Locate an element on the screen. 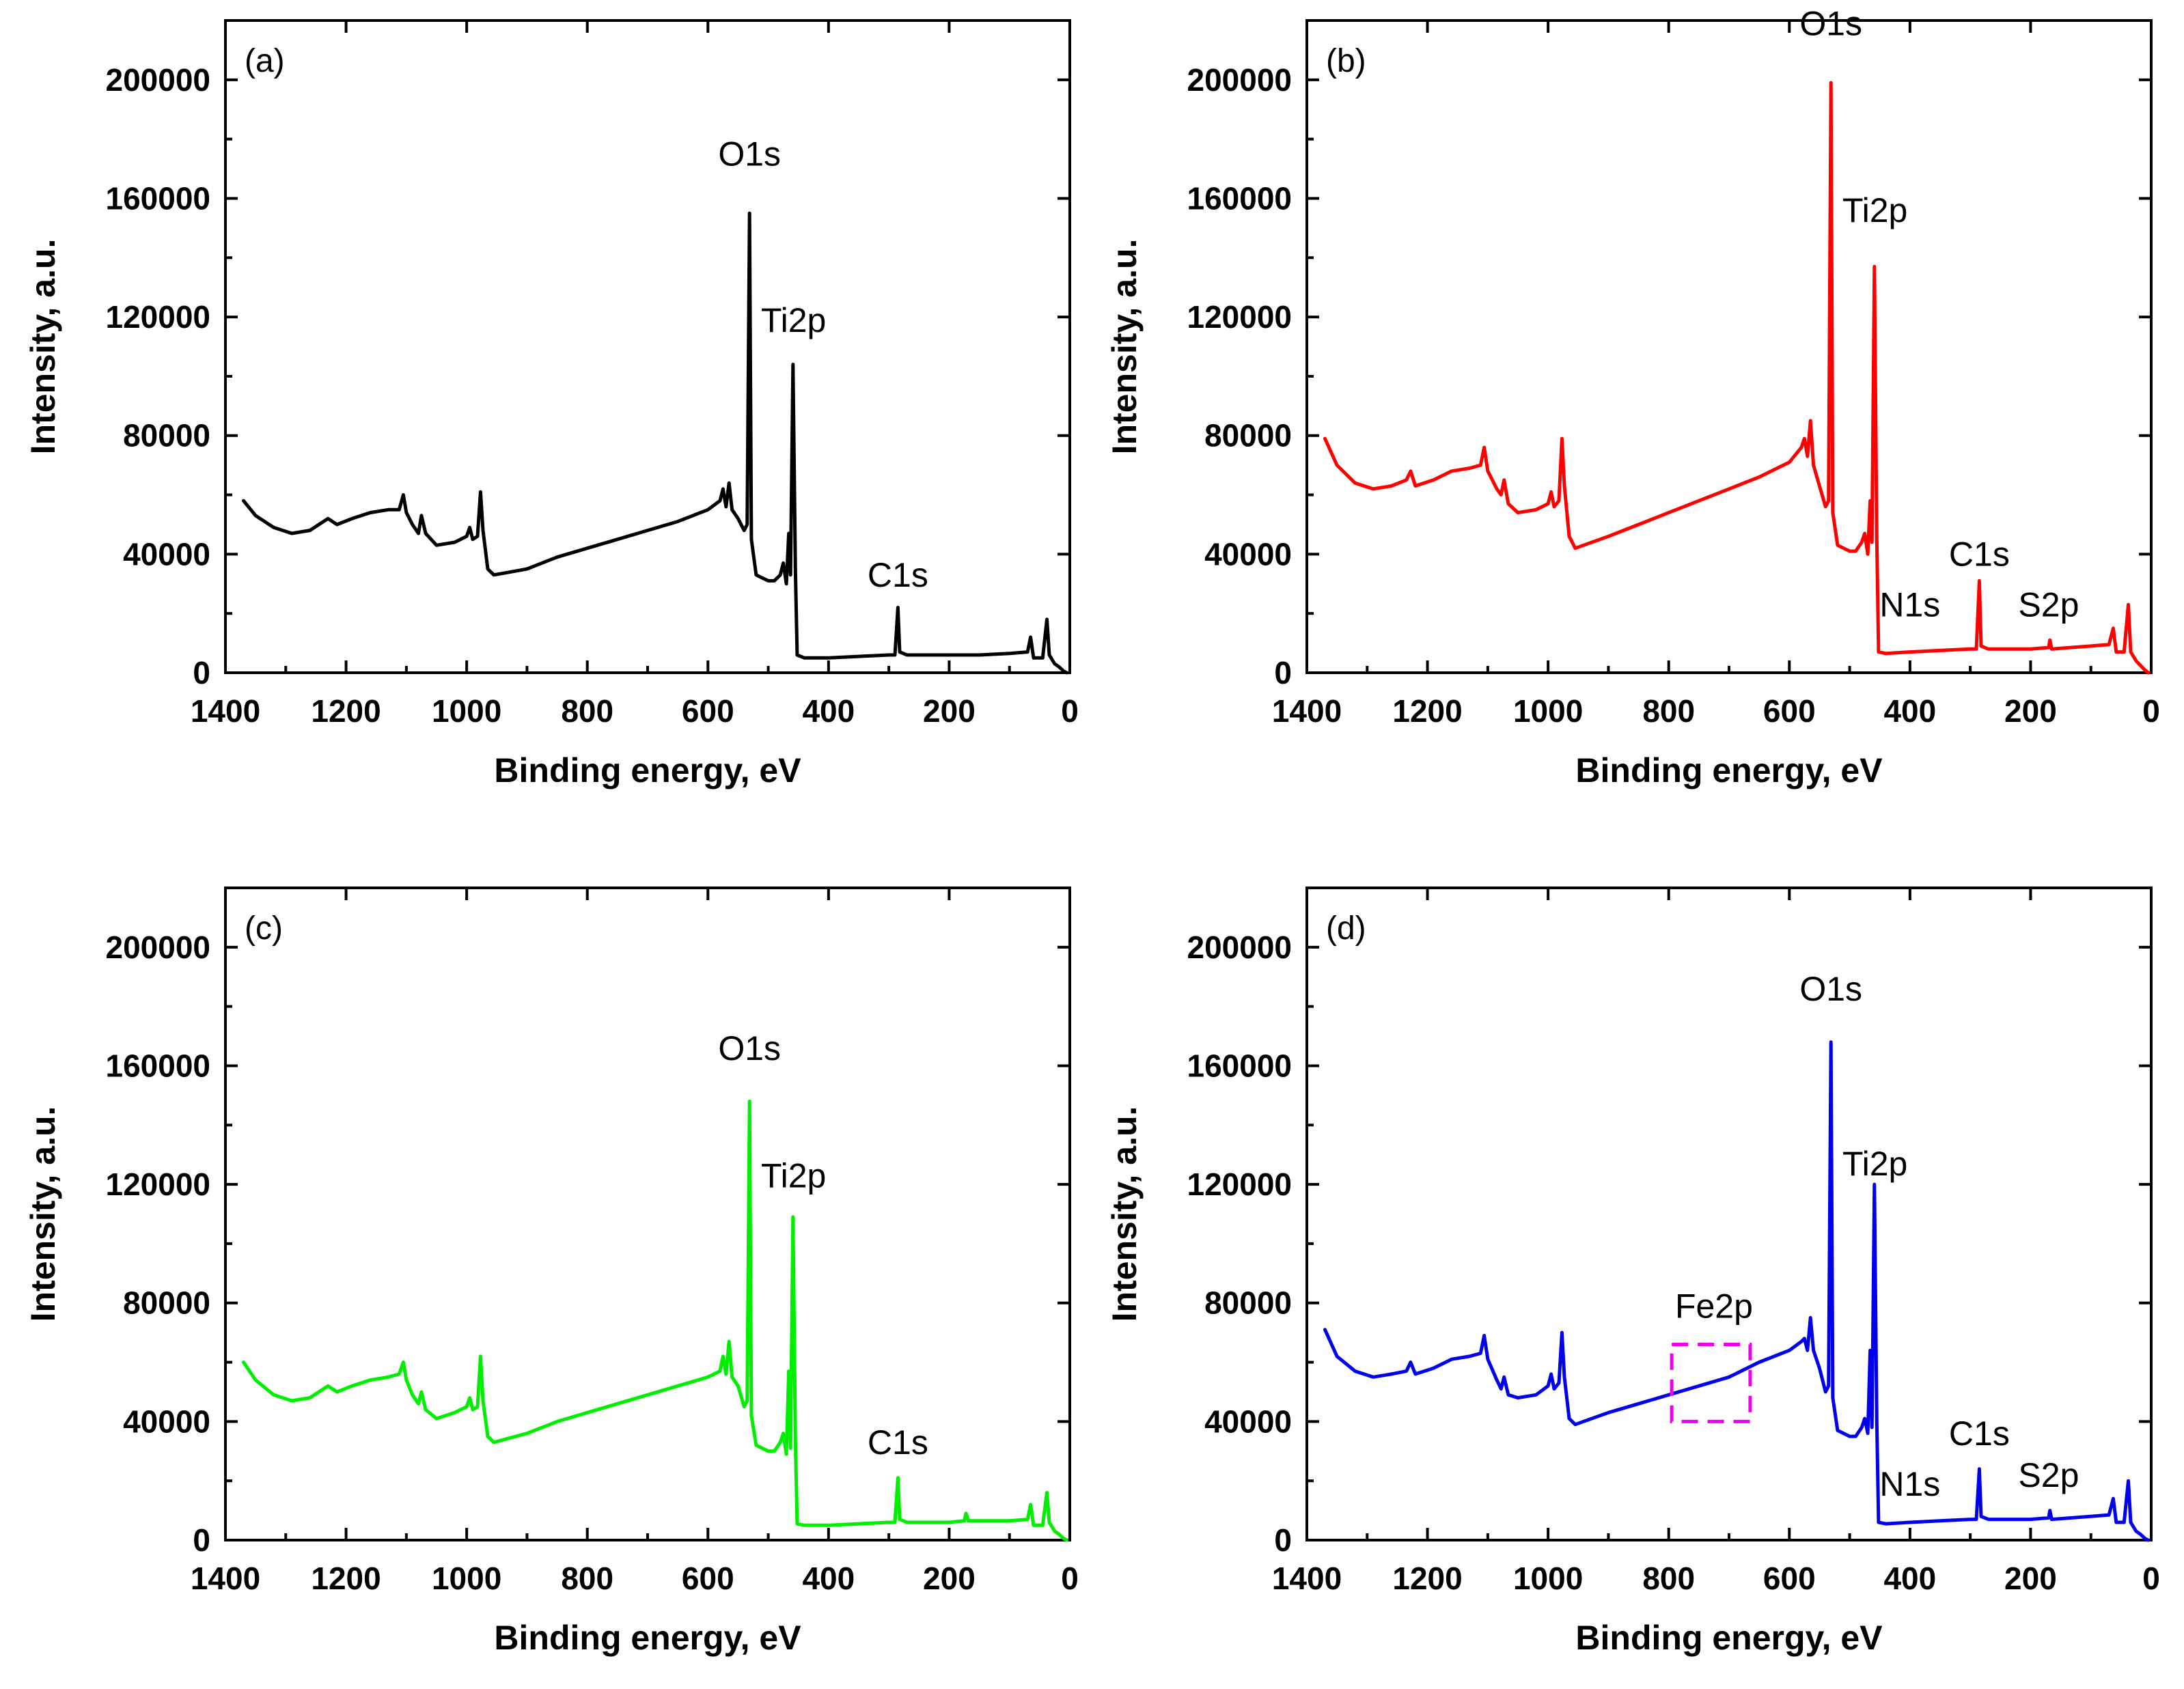 The image size is (2184, 1689). panel-label: (a) is located at coordinates (265, 61).